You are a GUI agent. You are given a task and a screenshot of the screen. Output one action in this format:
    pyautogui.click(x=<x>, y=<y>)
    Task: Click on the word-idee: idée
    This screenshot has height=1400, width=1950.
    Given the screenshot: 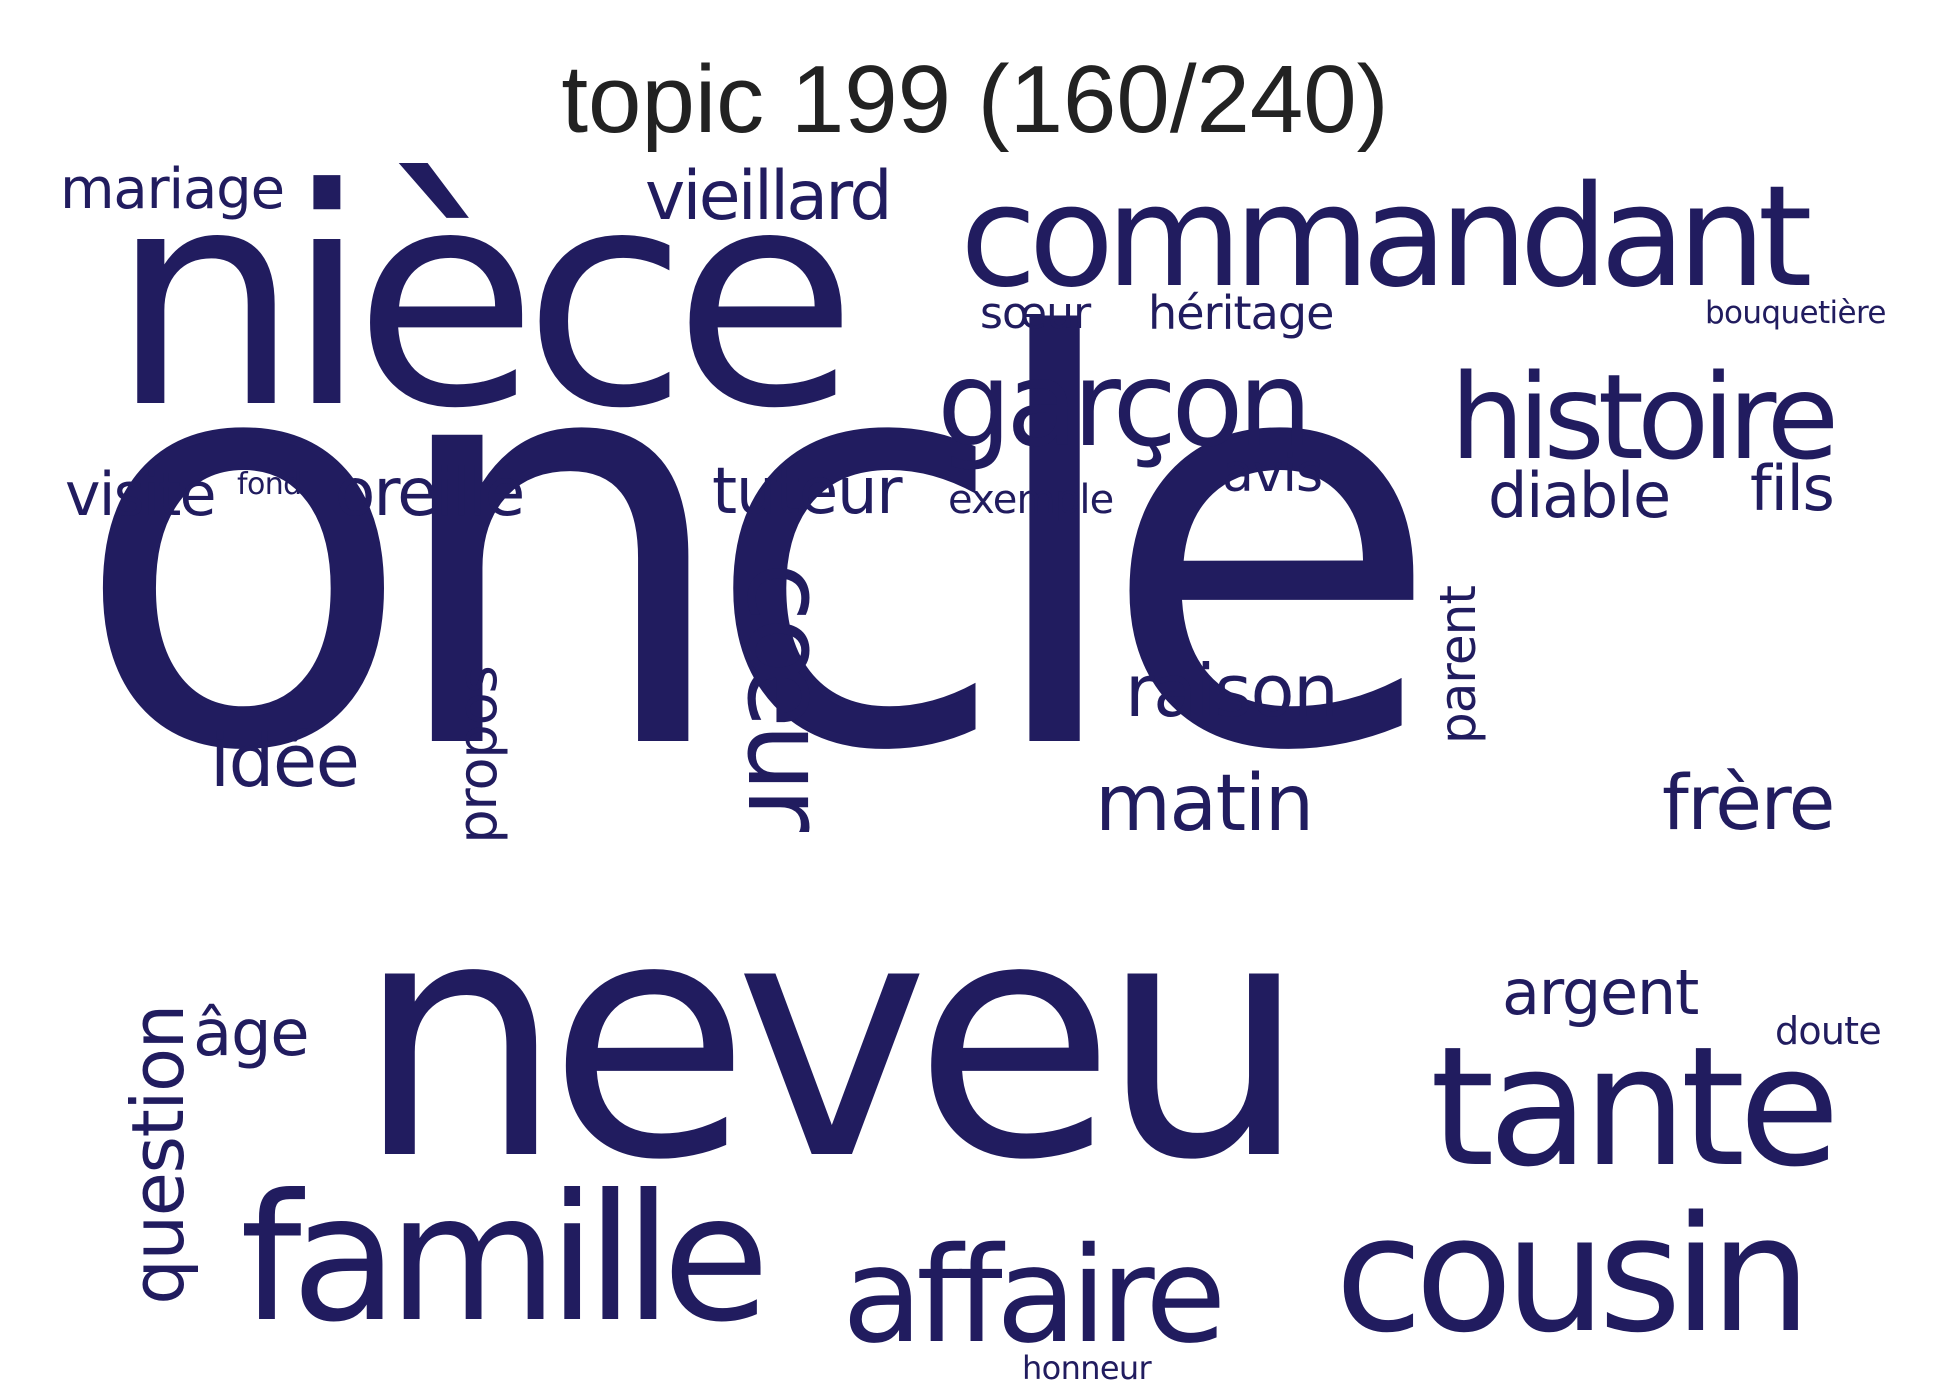 What is the action you would take?
    pyautogui.click(x=285, y=761)
    